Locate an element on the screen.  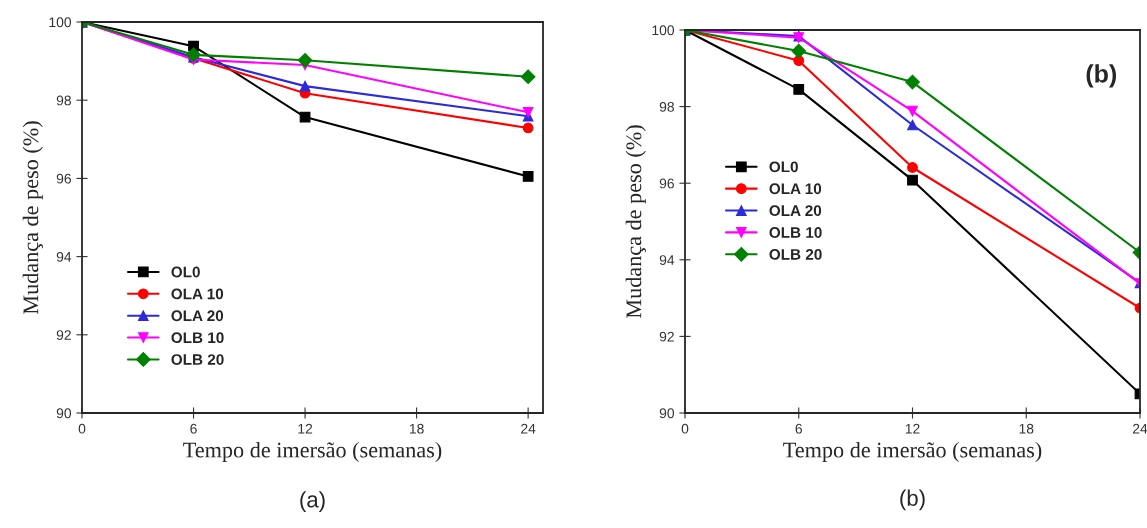
text: (b) is located at coordinates (912, 500).